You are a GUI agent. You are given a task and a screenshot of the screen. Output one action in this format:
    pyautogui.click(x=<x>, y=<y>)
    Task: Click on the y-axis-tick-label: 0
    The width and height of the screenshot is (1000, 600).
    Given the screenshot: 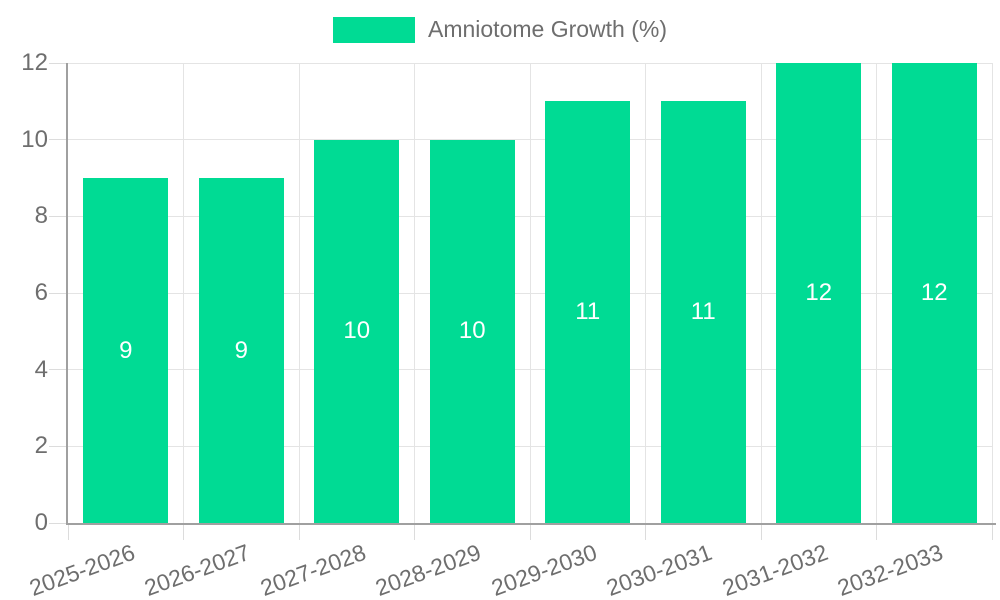 What is the action you would take?
    pyautogui.click(x=41, y=522)
    